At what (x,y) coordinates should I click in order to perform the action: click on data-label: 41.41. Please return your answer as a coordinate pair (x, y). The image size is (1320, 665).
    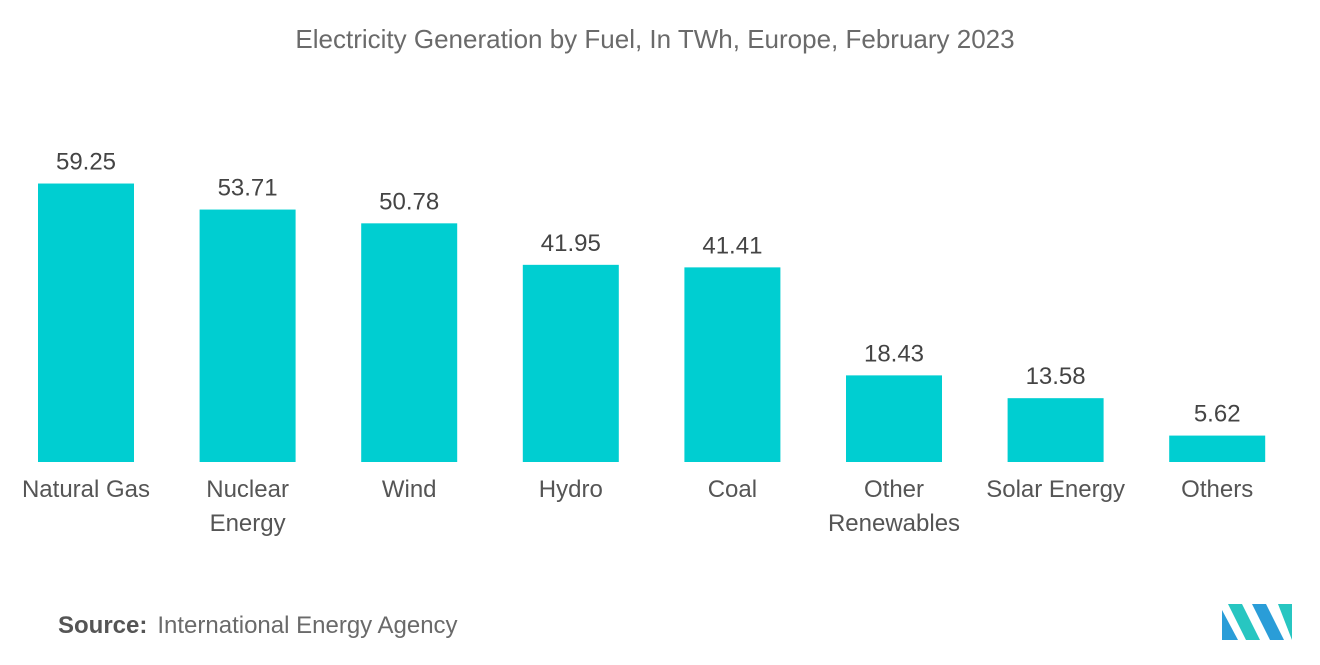
    Looking at the image, I should click on (732, 245).